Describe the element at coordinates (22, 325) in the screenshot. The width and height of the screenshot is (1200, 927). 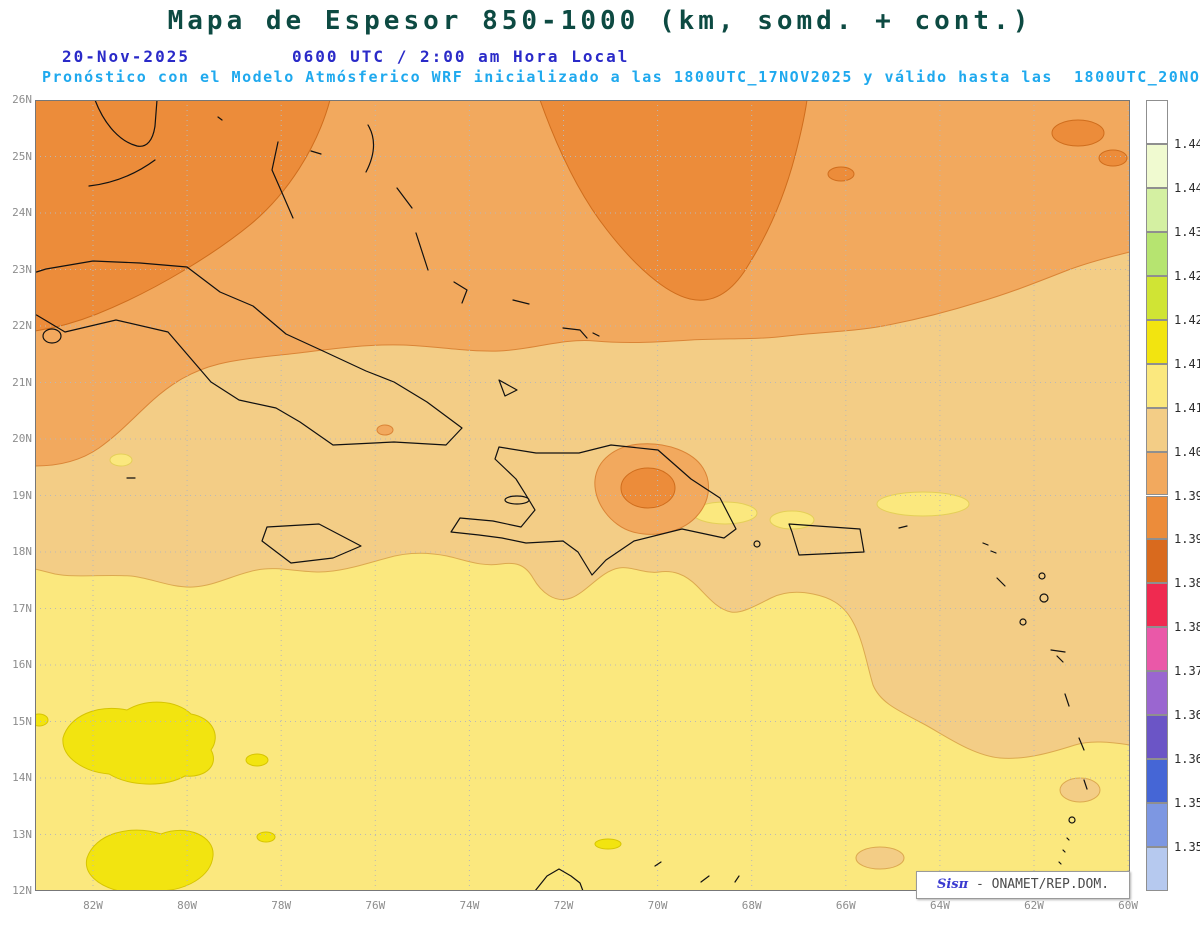
I see `lat-label: 22N` at that location.